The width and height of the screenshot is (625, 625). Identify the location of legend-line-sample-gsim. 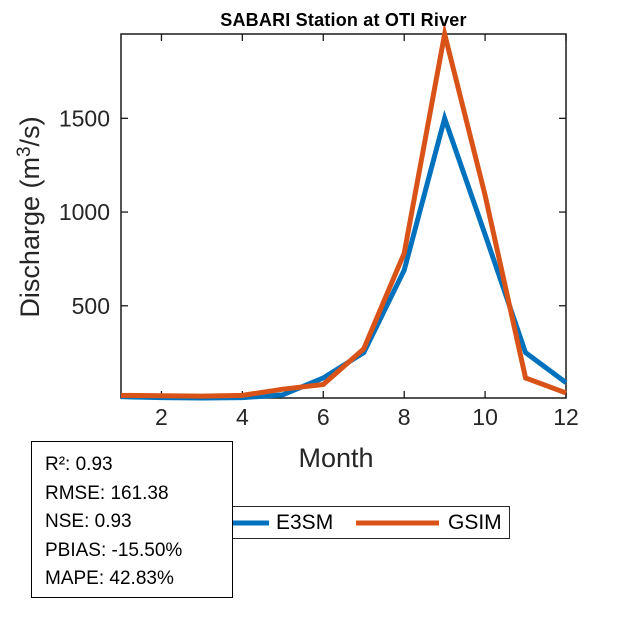
(397, 522).